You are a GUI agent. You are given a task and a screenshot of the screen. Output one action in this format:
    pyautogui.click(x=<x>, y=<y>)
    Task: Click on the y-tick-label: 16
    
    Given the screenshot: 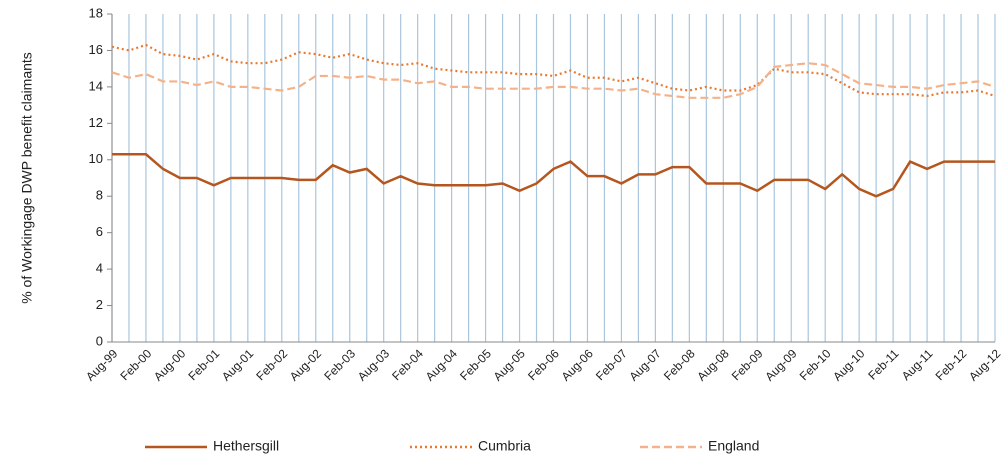 What is the action you would take?
    pyautogui.click(x=96, y=49)
    